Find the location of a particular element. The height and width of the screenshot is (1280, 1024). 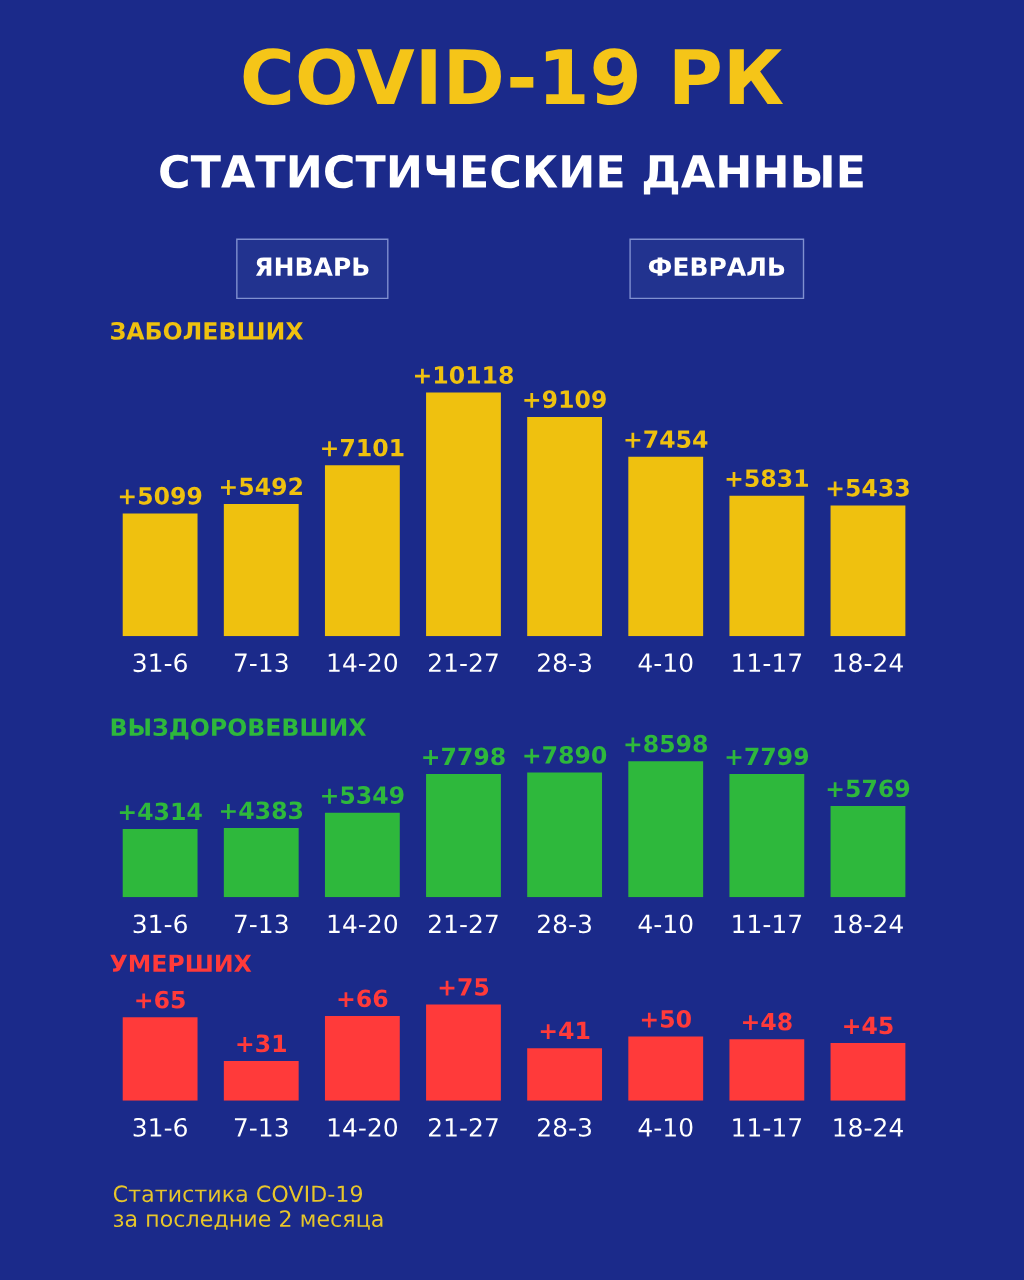

data-label: +5769 is located at coordinates (868, 788).